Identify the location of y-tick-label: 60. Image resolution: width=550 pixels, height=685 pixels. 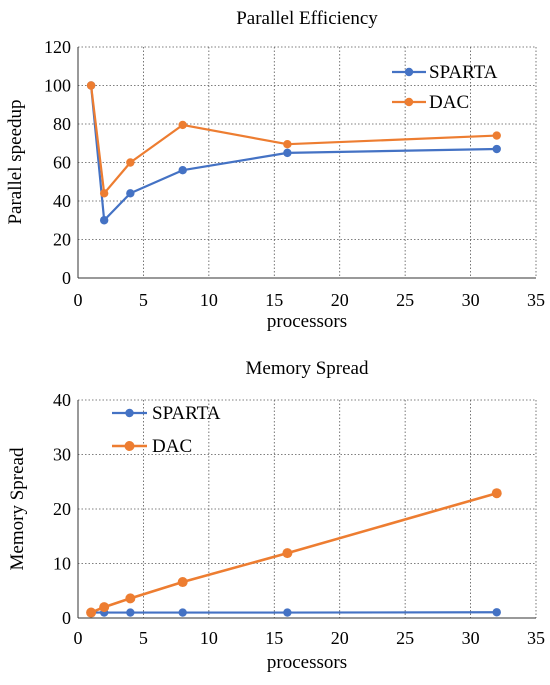
(62, 163).